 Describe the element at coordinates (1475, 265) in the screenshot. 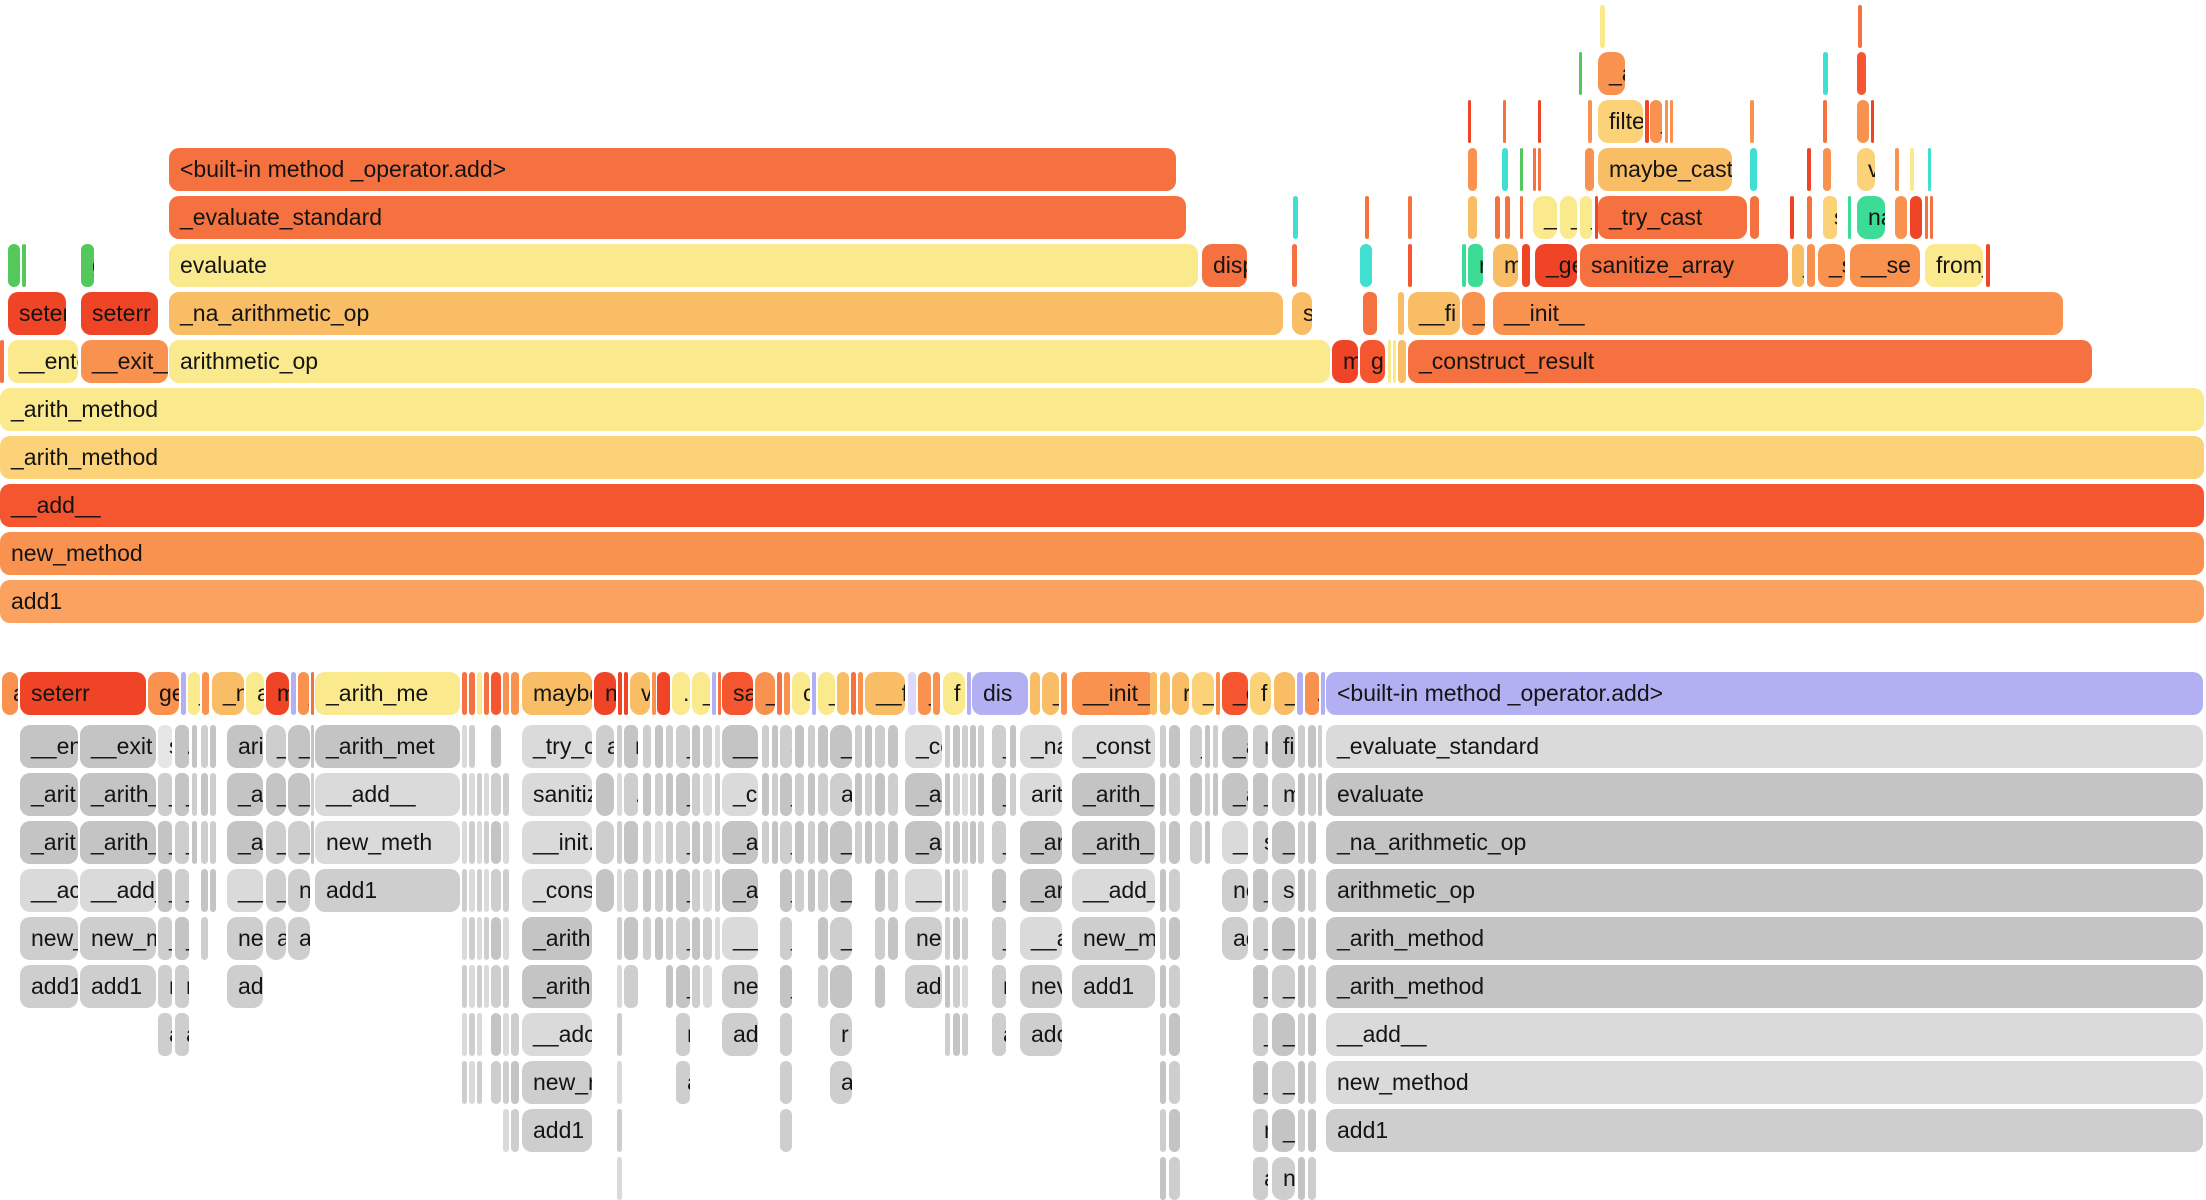

I see `flame-frame: r` at that location.